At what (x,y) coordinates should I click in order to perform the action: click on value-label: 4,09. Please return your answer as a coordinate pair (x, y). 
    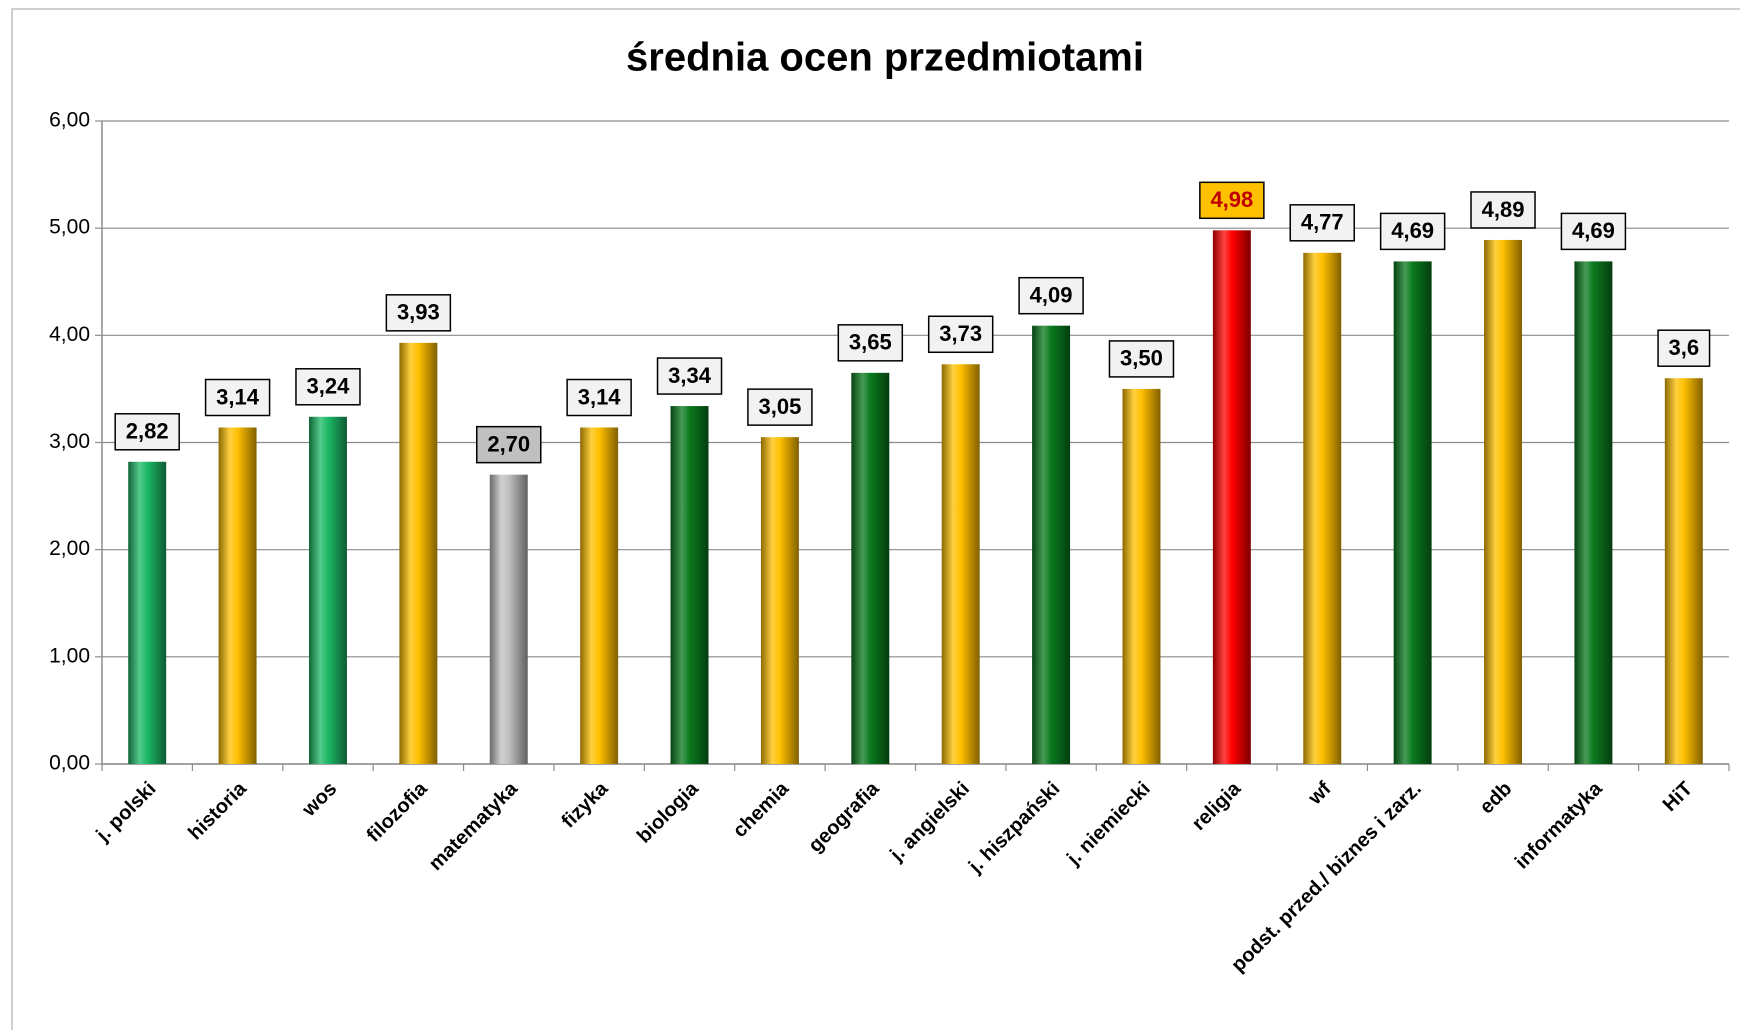
    Looking at the image, I should click on (1051, 295).